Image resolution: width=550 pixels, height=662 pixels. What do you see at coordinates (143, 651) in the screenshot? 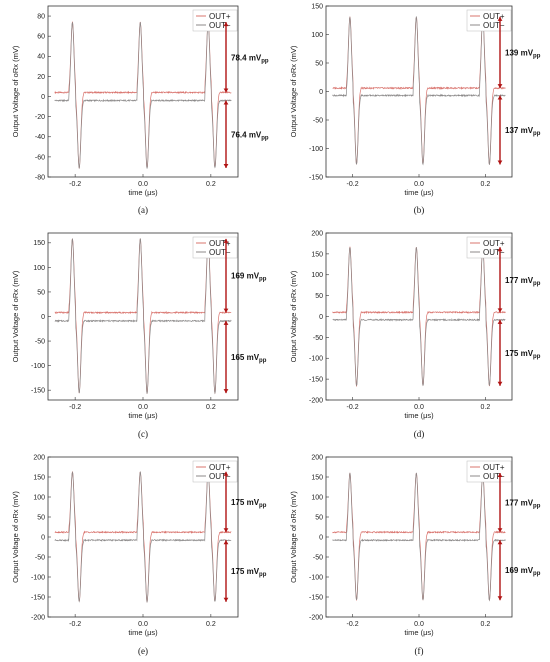
I see `panel-caption: (e)` at bounding box center [143, 651].